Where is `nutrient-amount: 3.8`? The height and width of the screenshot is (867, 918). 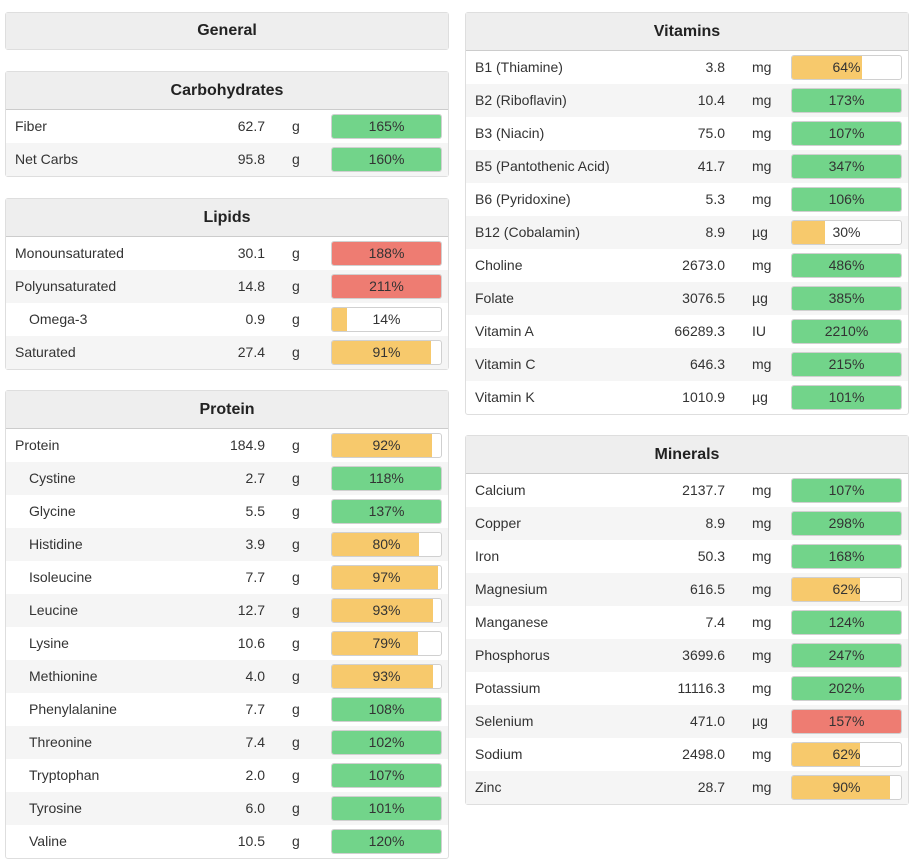
nutrient-amount: 3.8 is located at coordinates (715, 67).